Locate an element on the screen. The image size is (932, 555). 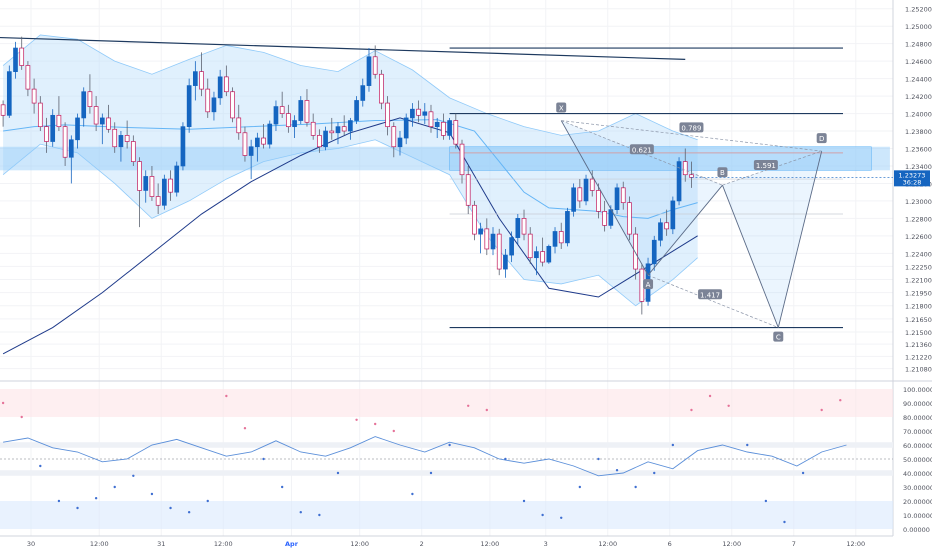
trend-line is located at coordinates (343, 48).